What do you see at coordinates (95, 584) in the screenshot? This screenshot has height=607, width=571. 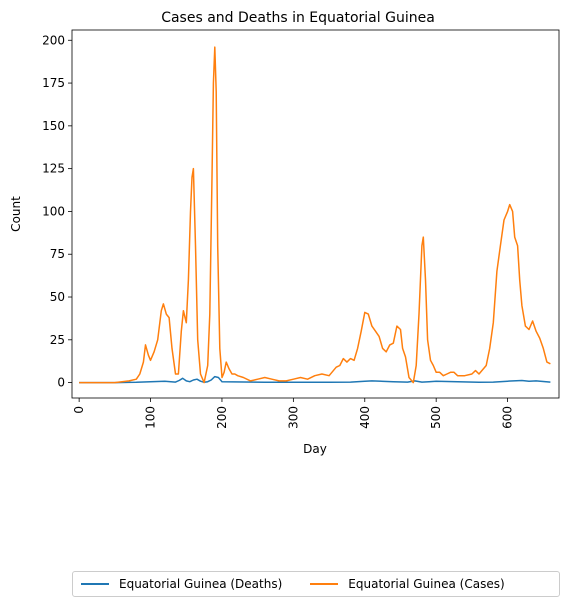 I see `legend-swatch-deaths` at bounding box center [95, 584].